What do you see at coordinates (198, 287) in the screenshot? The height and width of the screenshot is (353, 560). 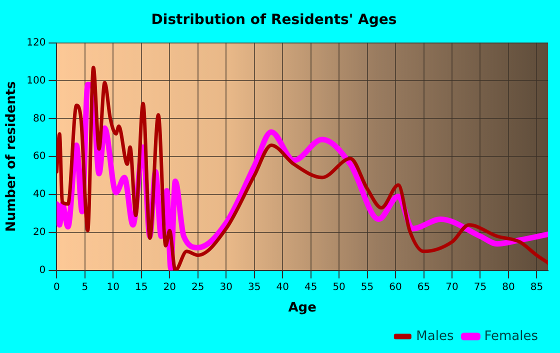 I see `x-tick-label: 25` at bounding box center [198, 287].